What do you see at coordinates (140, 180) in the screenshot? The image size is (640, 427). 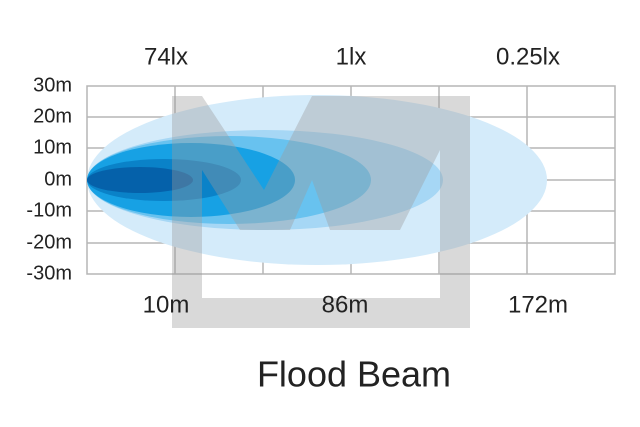 I see `beam-zone` at bounding box center [140, 180].